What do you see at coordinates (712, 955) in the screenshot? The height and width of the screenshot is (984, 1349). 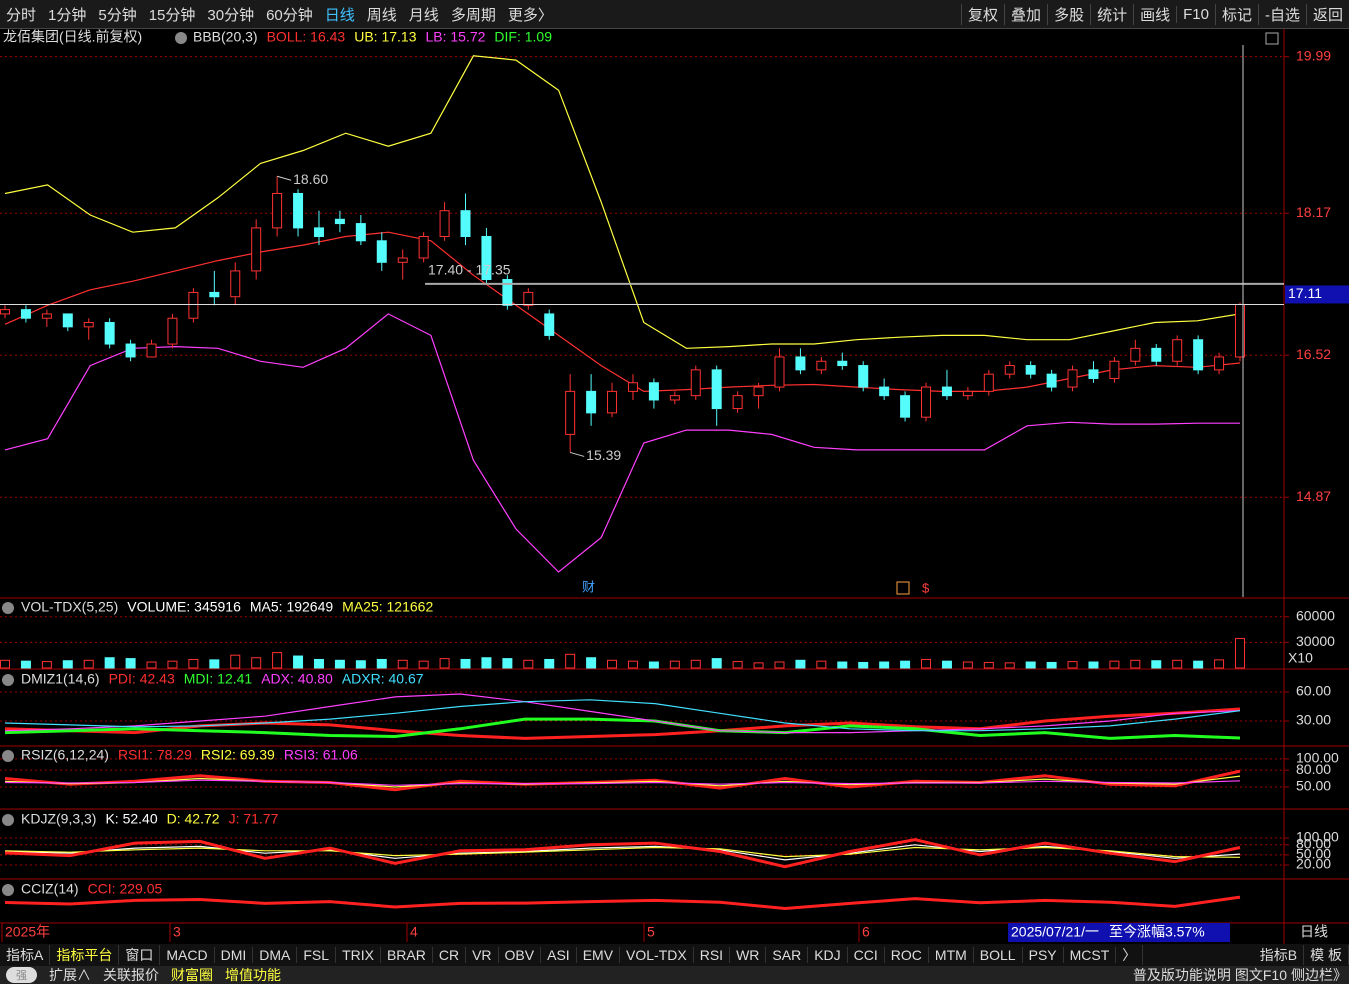 I see `indicator-tab: RSI` at bounding box center [712, 955].